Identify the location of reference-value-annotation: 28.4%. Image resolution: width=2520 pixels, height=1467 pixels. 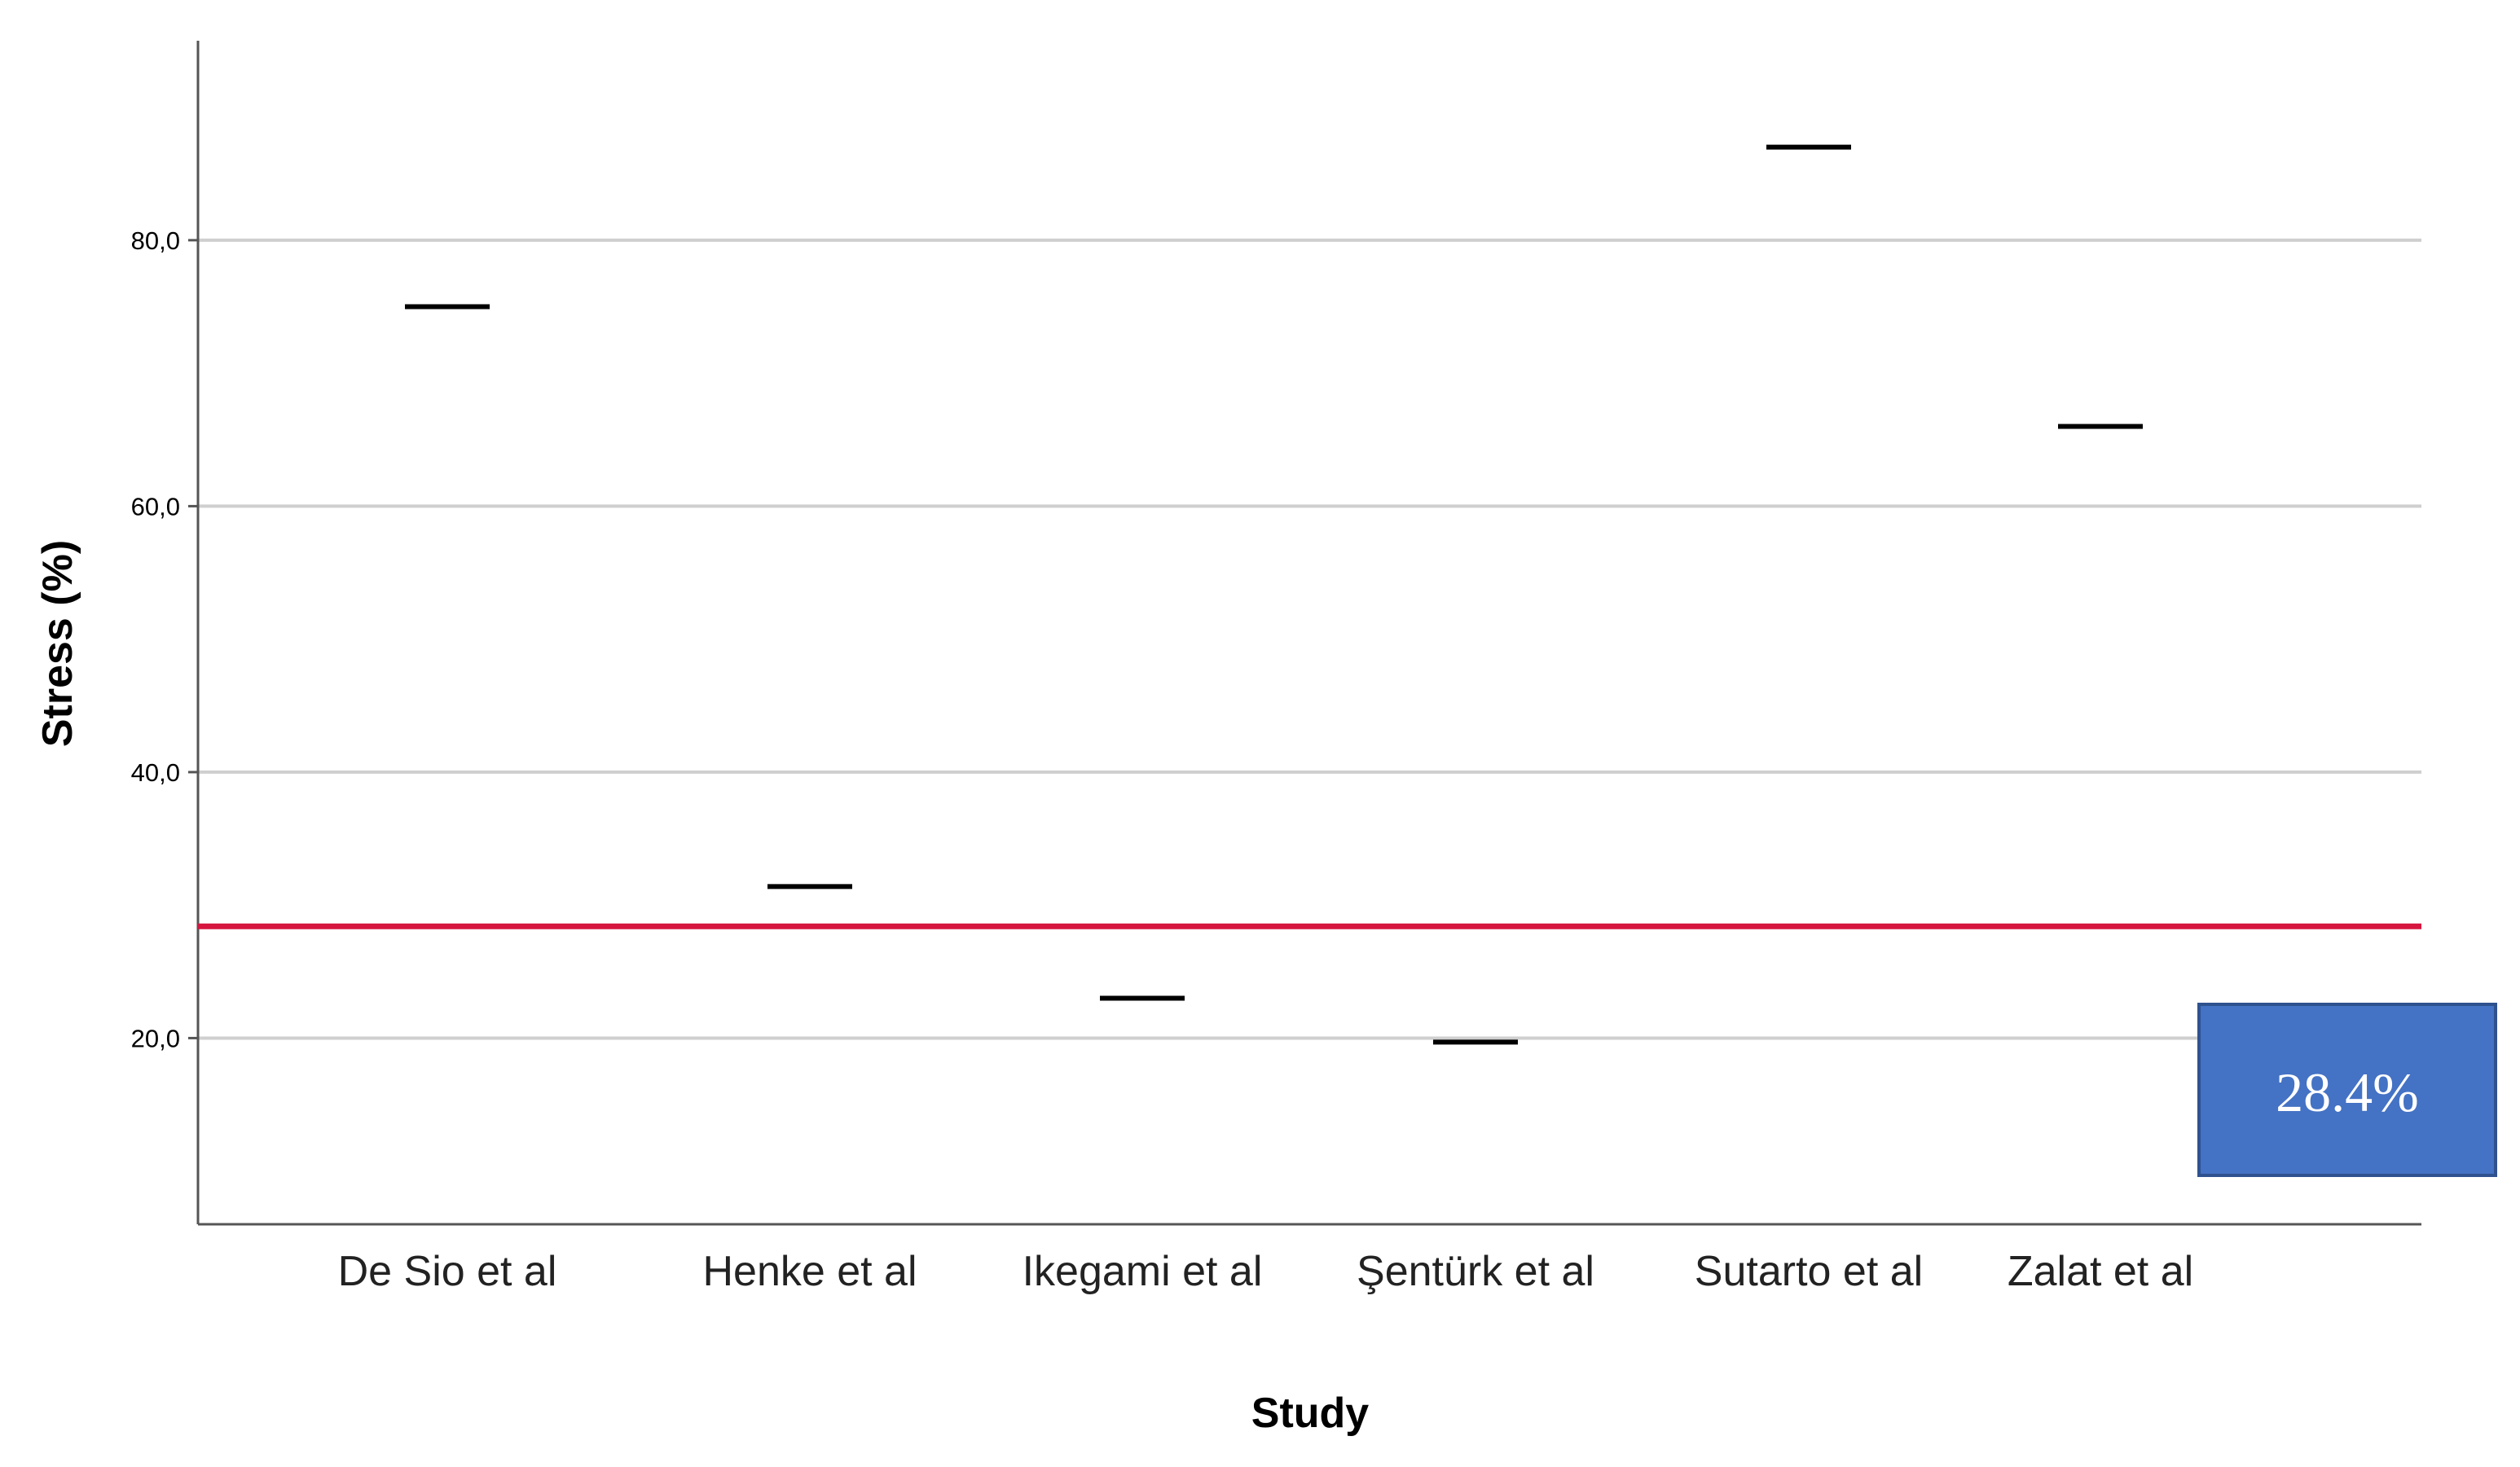
(2347, 1090).